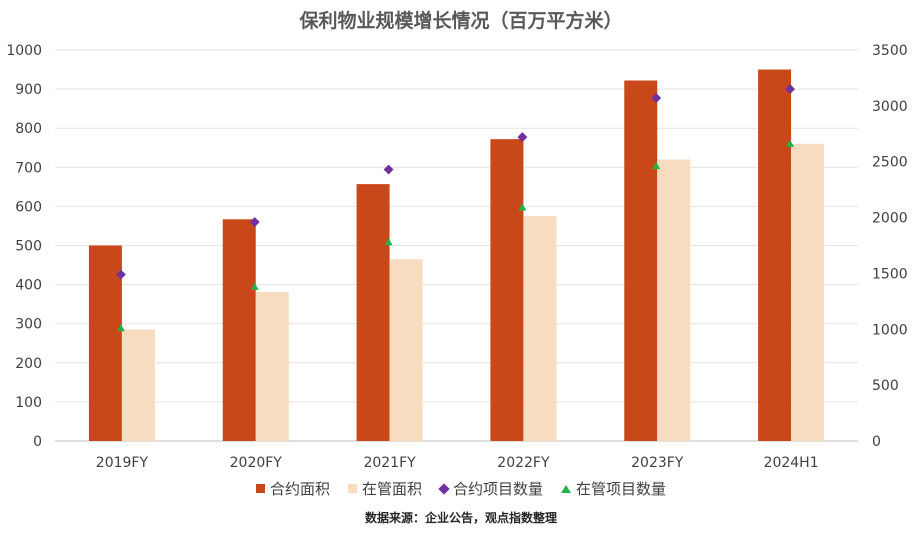 Image resolution: width=922 pixels, height=533 pixels. I want to click on legend-label-managed-projects: 在管项目数量, so click(621, 489).